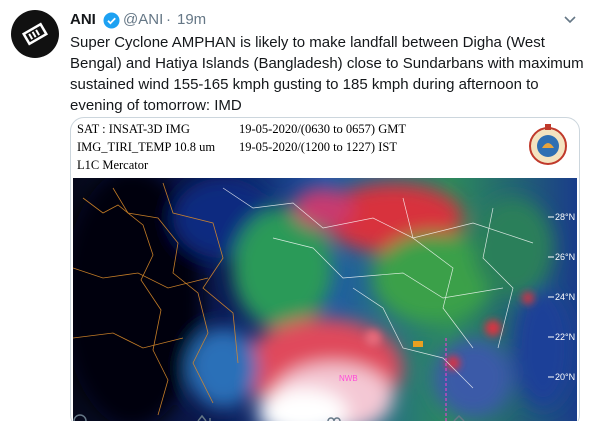 Image resolution: width=599 pixels, height=421 pixels. What do you see at coordinates (348, 378) in the screenshot?
I see `region-label: NWB` at bounding box center [348, 378].